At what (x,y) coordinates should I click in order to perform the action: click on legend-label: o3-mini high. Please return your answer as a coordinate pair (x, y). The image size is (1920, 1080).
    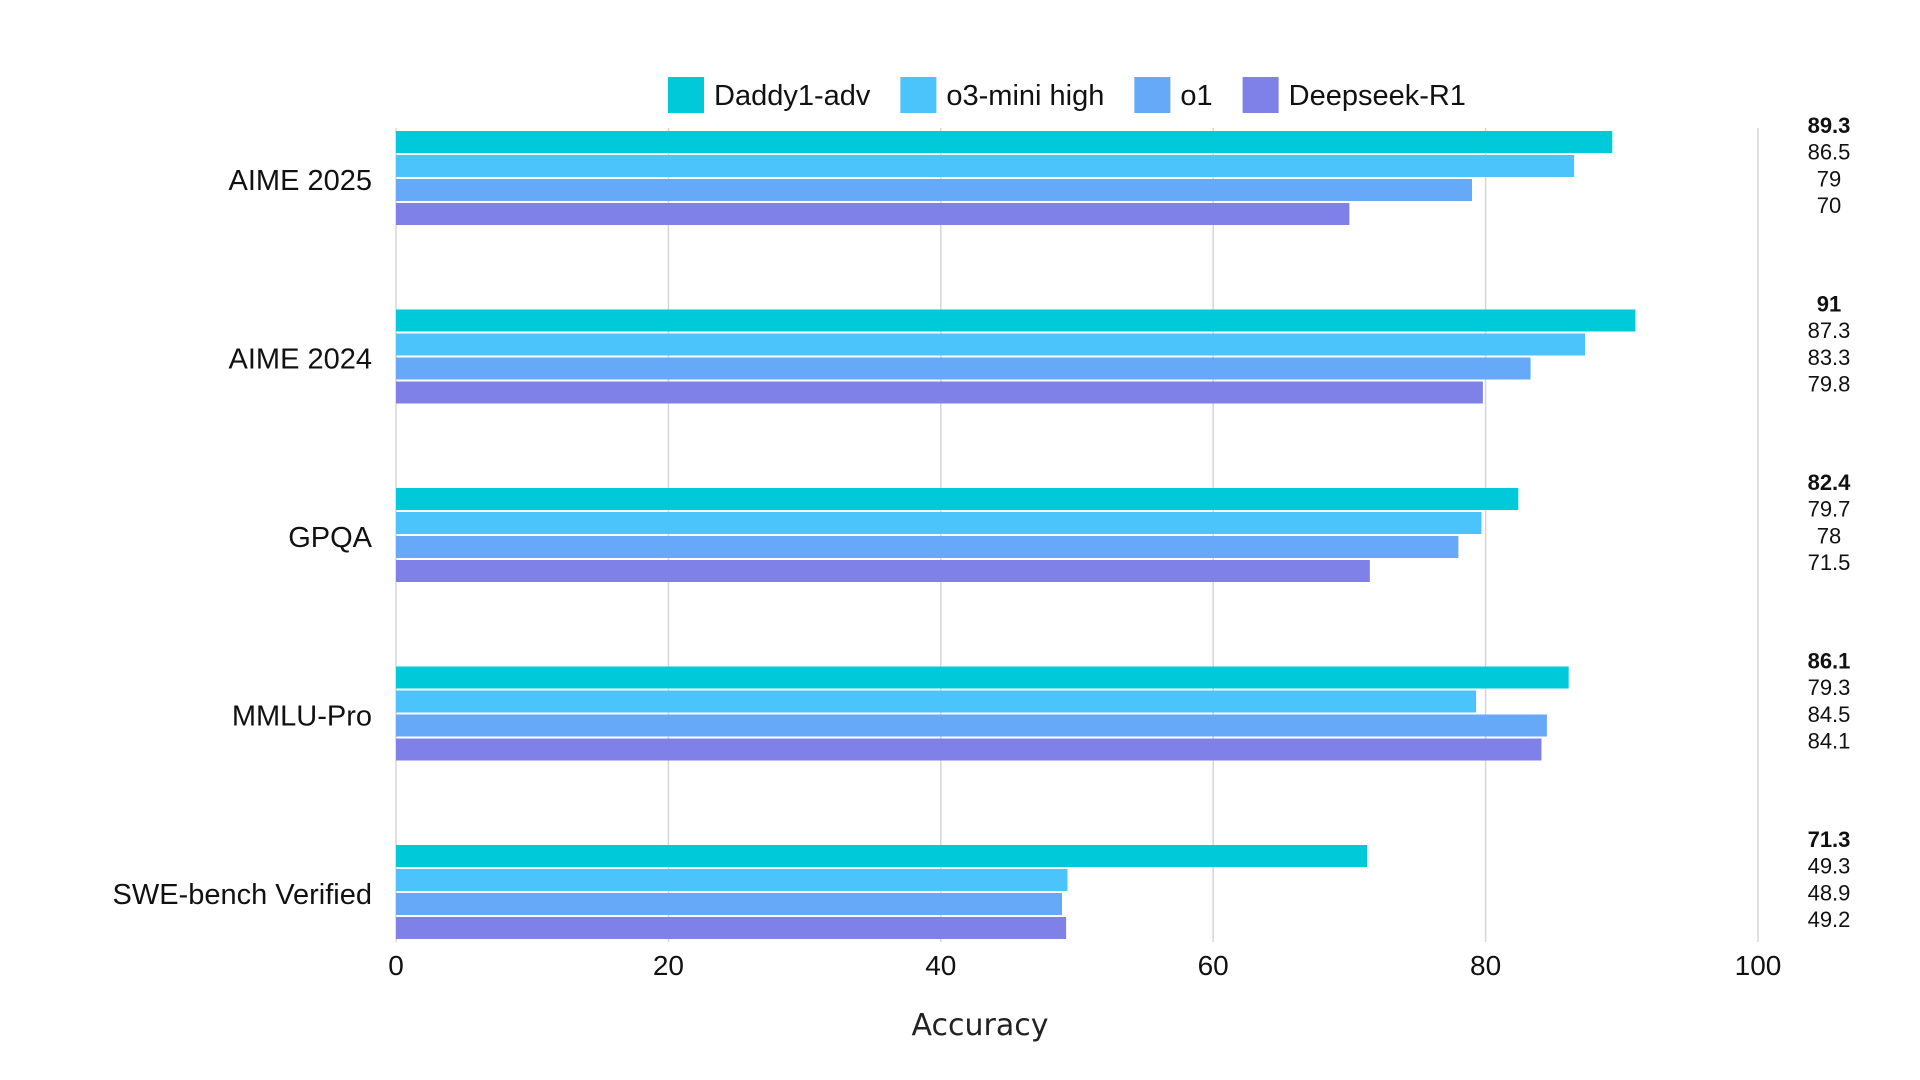
    Looking at the image, I should click on (1025, 96).